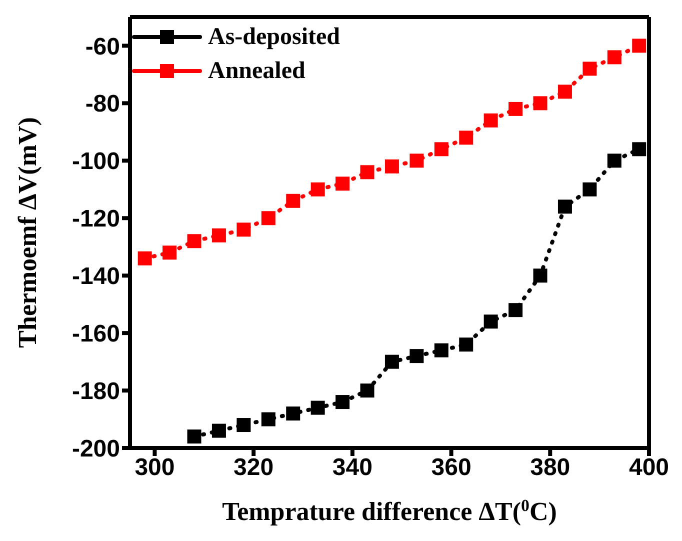 Image resolution: width=682 pixels, height=541 pixels. I want to click on x-tick-label: 300, so click(154, 468).